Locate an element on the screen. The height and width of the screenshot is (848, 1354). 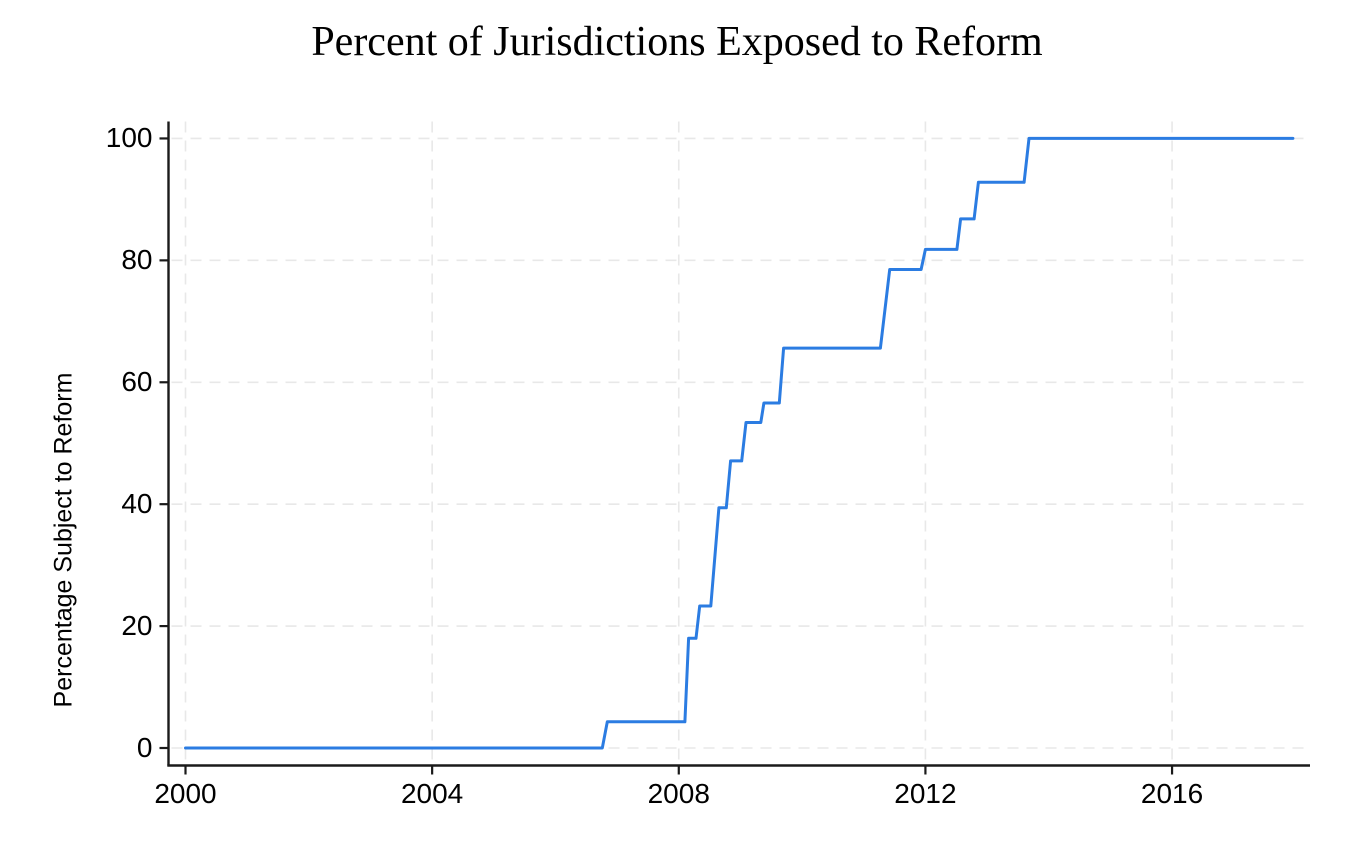
x-tick-label: 2004 is located at coordinates (432, 793).